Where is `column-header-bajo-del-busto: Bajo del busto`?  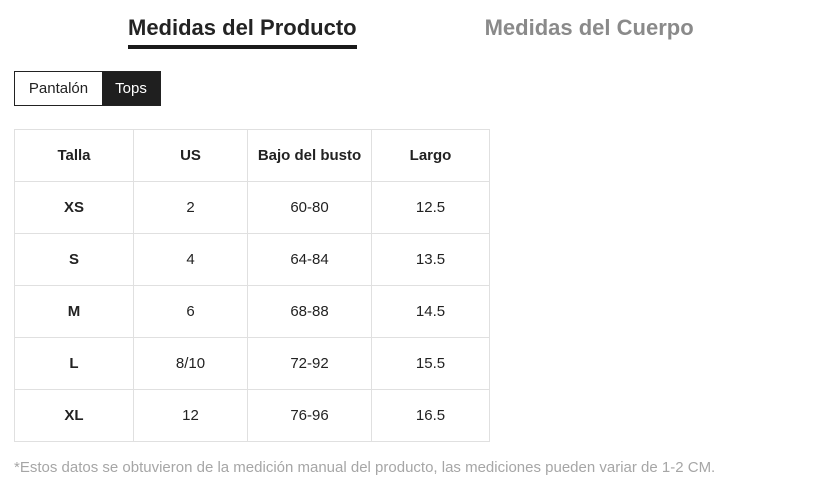
column-header-bajo-del-busto: Bajo del busto is located at coordinates (309, 155).